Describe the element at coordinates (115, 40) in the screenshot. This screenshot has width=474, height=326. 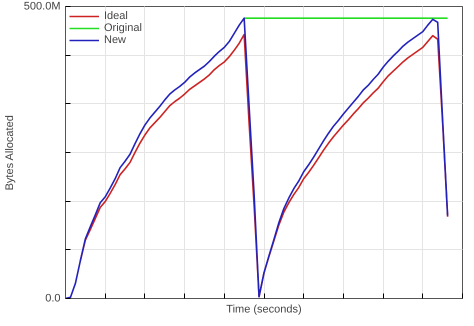
I see `legend-label: New` at that location.